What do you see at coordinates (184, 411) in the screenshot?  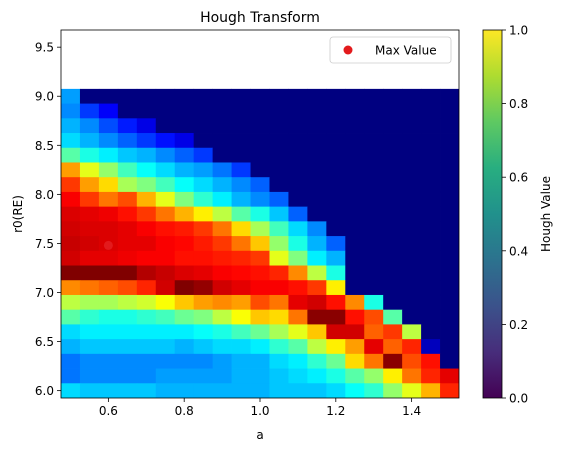 I see `x-tick-label: 0.8` at bounding box center [184, 411].